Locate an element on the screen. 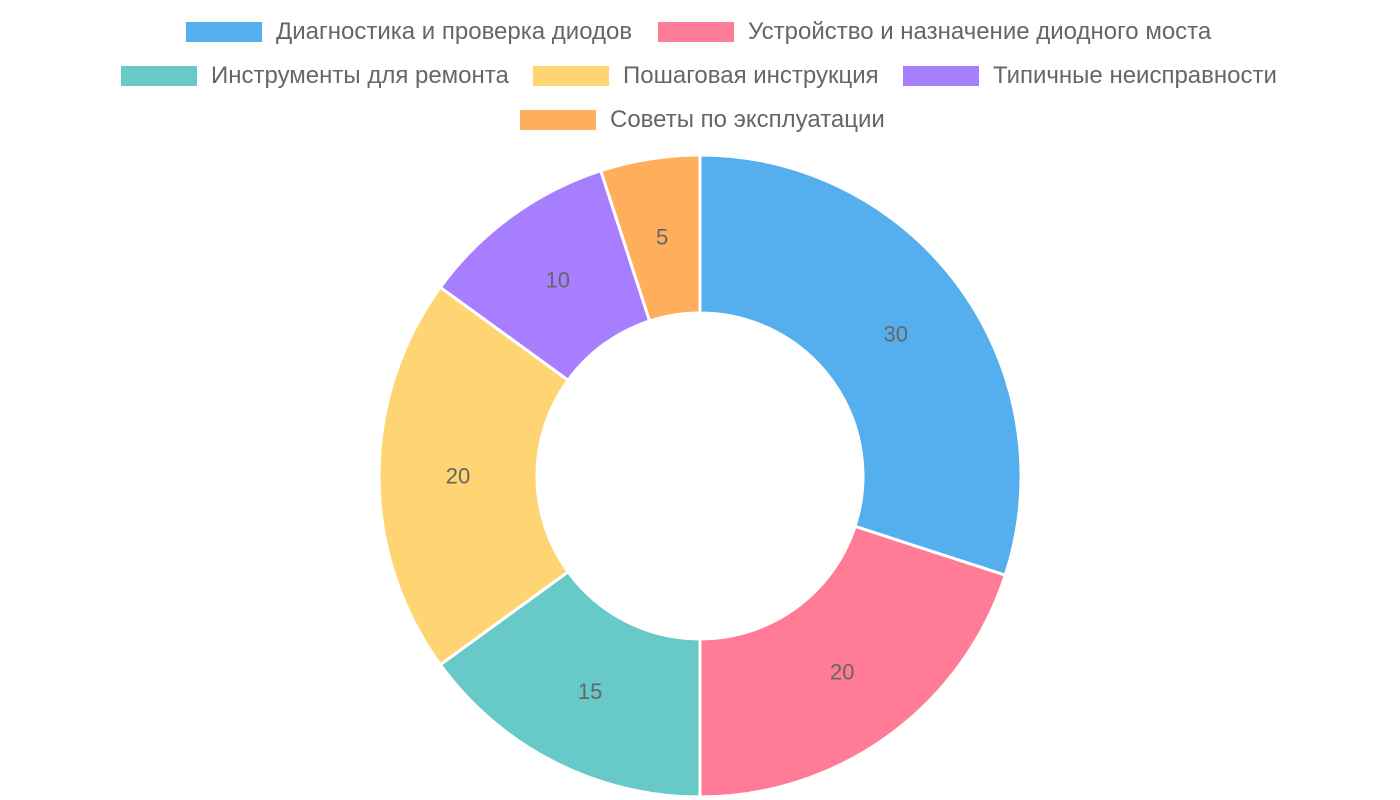 The height and width of the screenshot is (800, 1400). slice-diagnostics is located at coordinates (860, 365).